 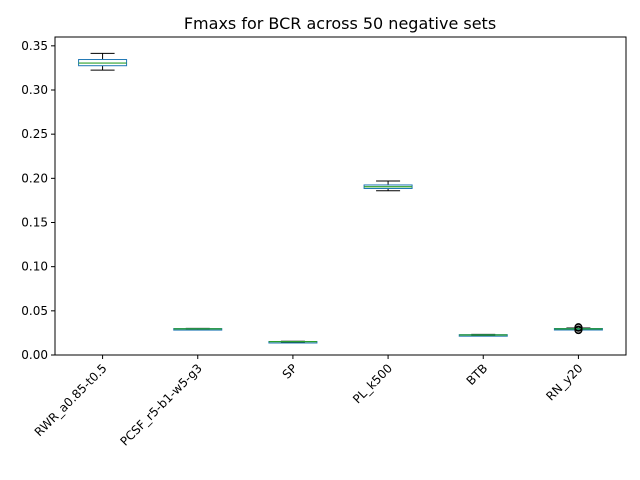 What do you see at coordinates (578, 327) in the screenshot?
I see `outlier-point` at bounding box center [578, 327].